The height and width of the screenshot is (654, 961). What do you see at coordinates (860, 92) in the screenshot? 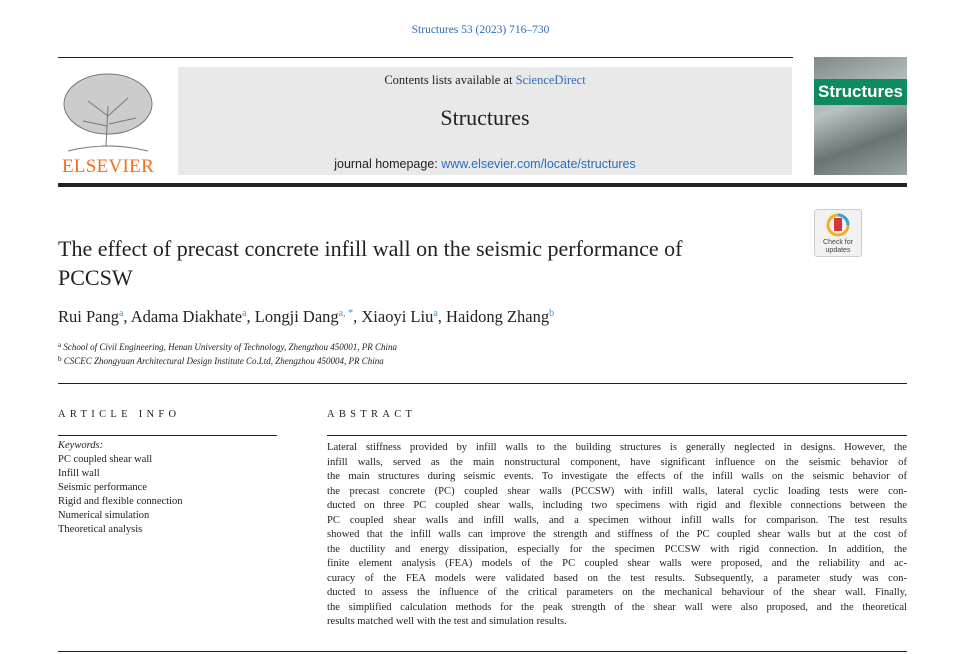
I see `cover-title: Structures` at bounding box center [860, 92].